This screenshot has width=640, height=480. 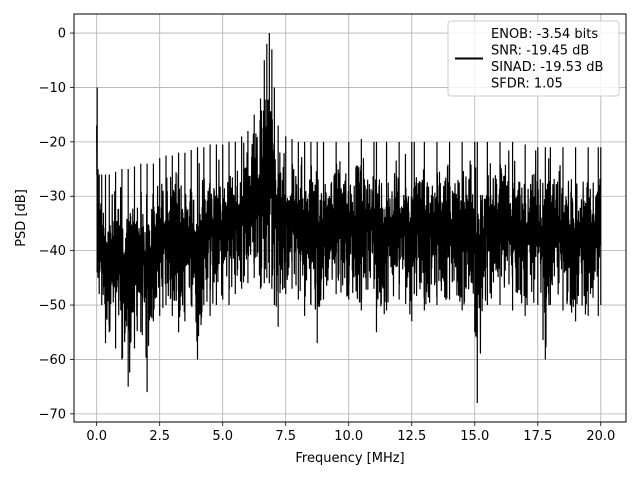 What do you see at coordinates (348, 436) in the screenshot?
I see `x-tick-label: 10.0` at bounding box center [348, 436].